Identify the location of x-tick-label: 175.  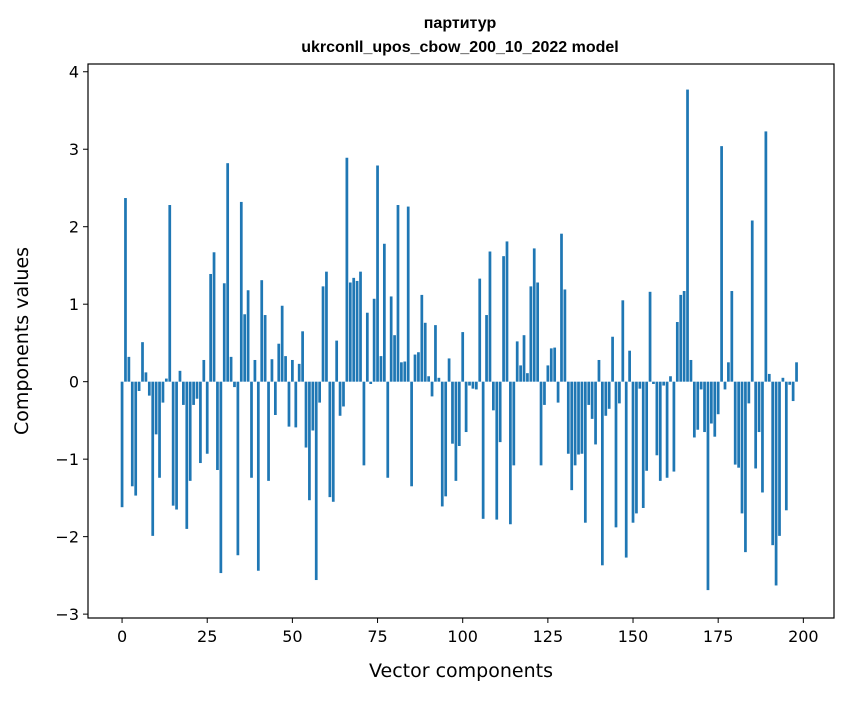
(718, 636).